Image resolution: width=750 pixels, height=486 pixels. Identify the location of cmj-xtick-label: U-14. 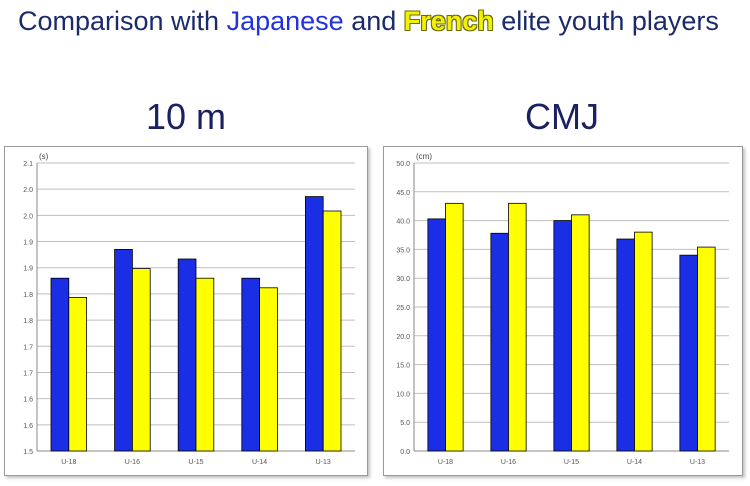
(634, 462).